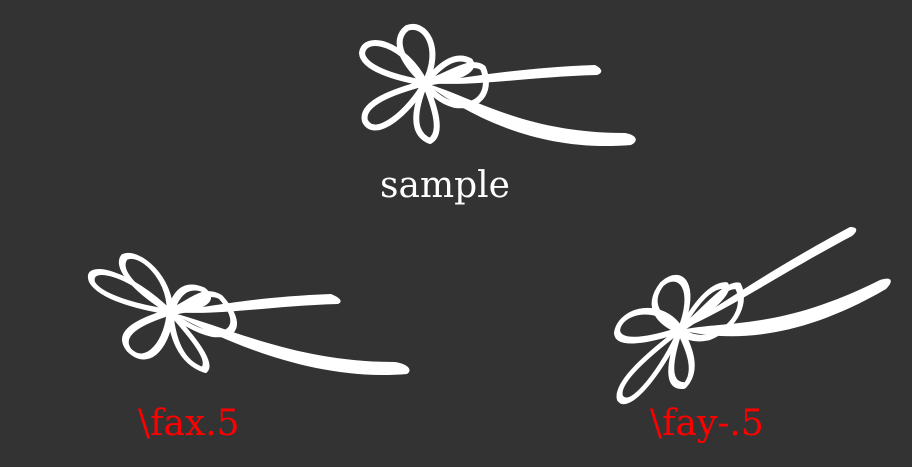  I want to click on fay-label: \fay-.5, so click(707, 423).